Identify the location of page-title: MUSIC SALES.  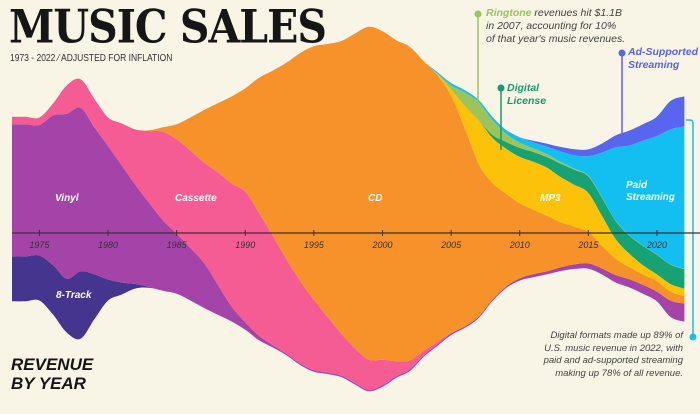
(168, 27).